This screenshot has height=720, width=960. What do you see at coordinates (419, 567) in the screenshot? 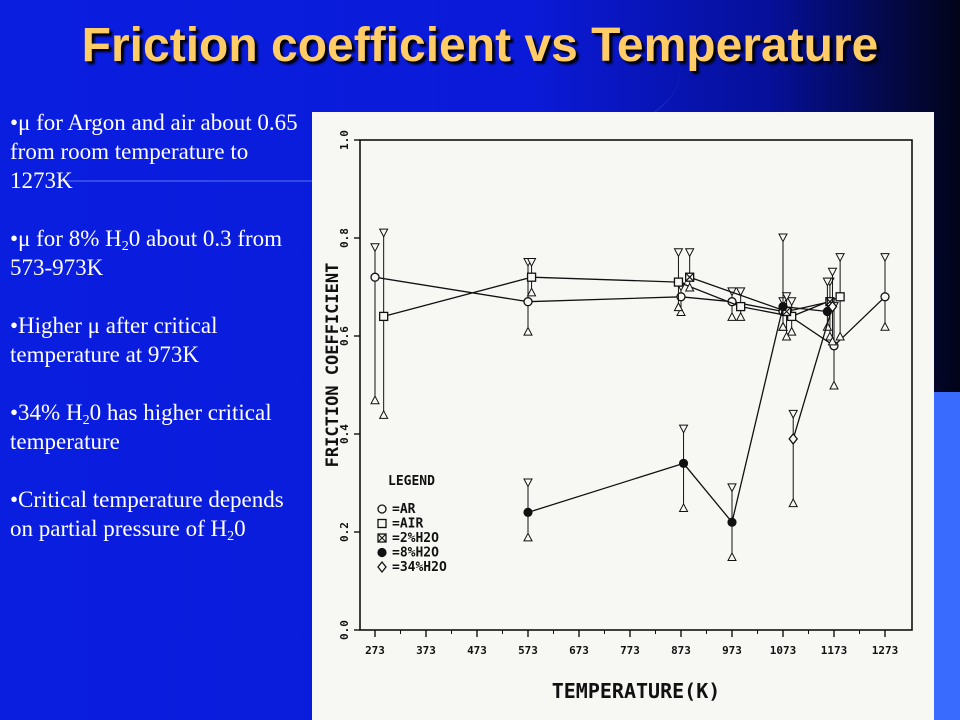
I see `legend-entry: =34%H2O` at bounding box center [419, 567].